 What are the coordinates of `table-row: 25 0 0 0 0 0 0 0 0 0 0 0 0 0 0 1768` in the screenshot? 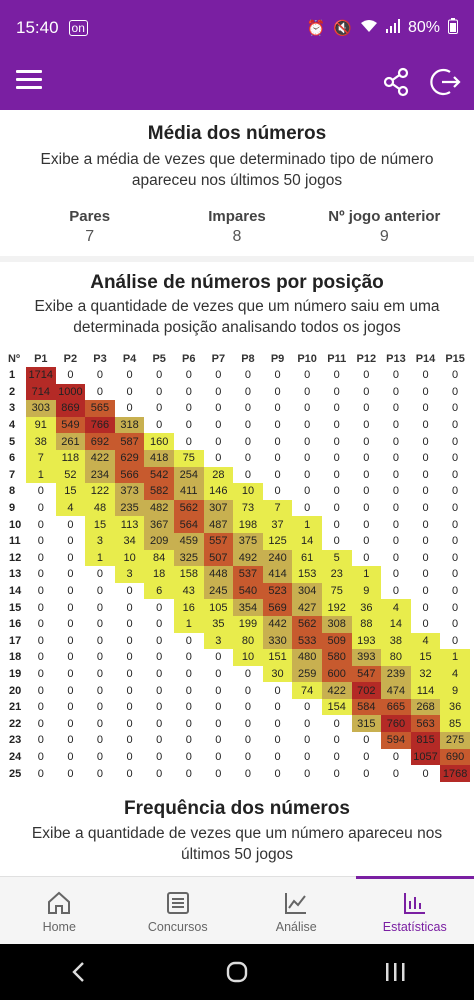 It's located at (236, 773).